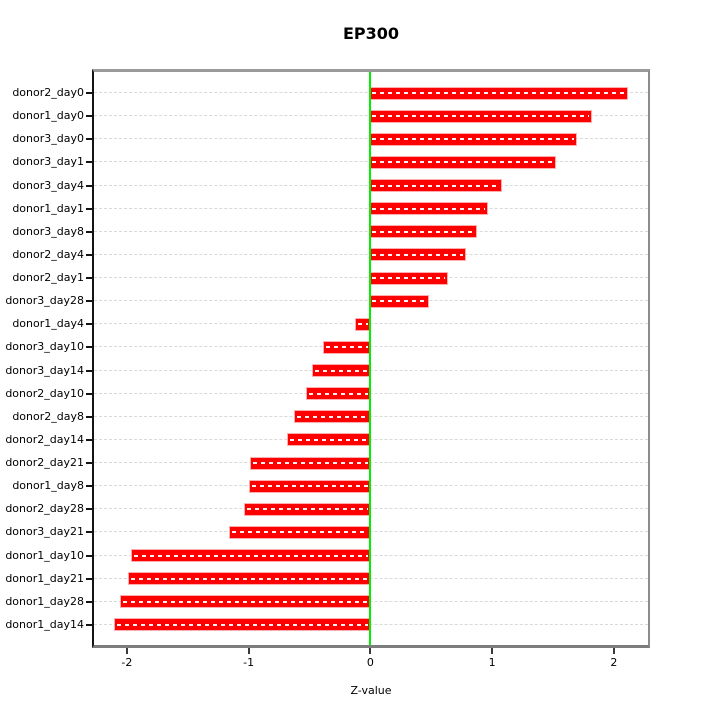  I want to click on y-axis-label: donor3_day21, so click(44, 532).